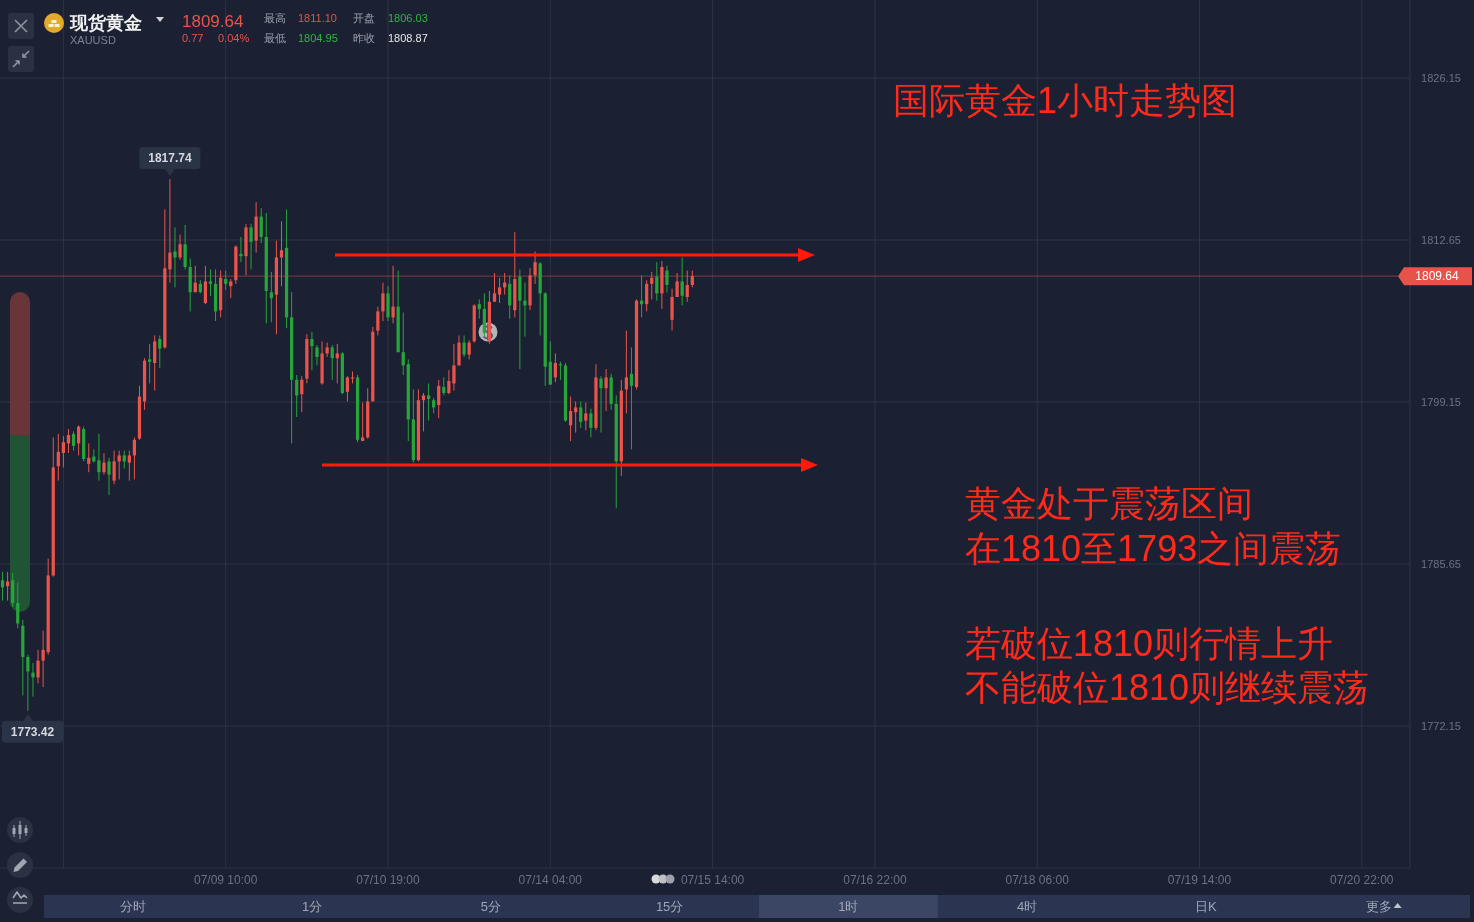 The height and width of the screenshot is (922, 1474). What do you see at coordinates (170, 157) in the screenshot?
I see `annotation: 1817.74` at bounding box center [170, 157].